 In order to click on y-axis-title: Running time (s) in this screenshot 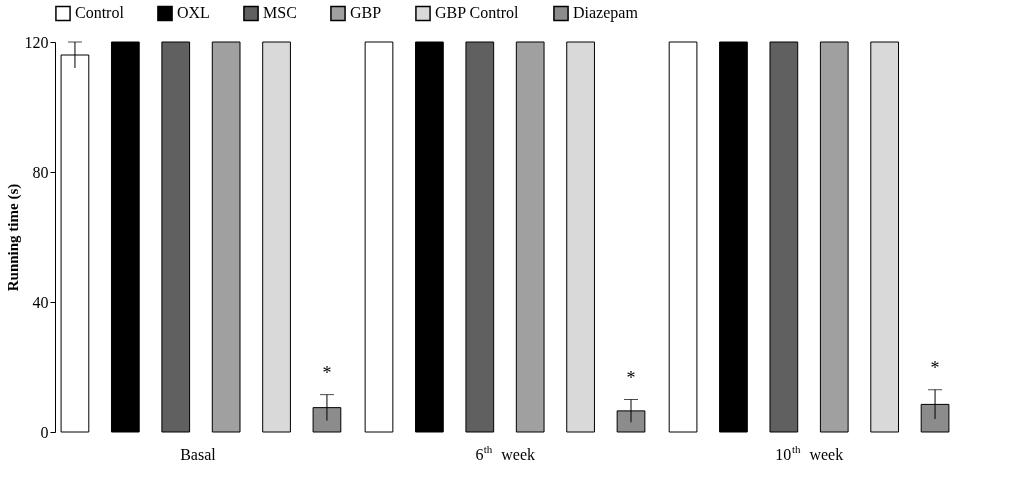, I will do `click(13, 237)`.